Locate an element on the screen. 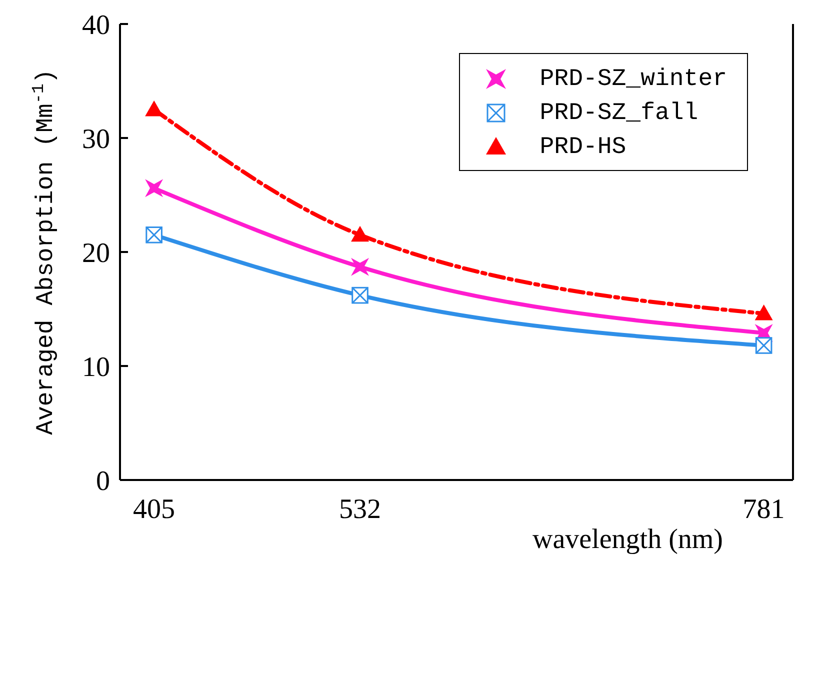 The image size is (813, 681). x-tick-label: 405 is located at coordinates (154, 509).